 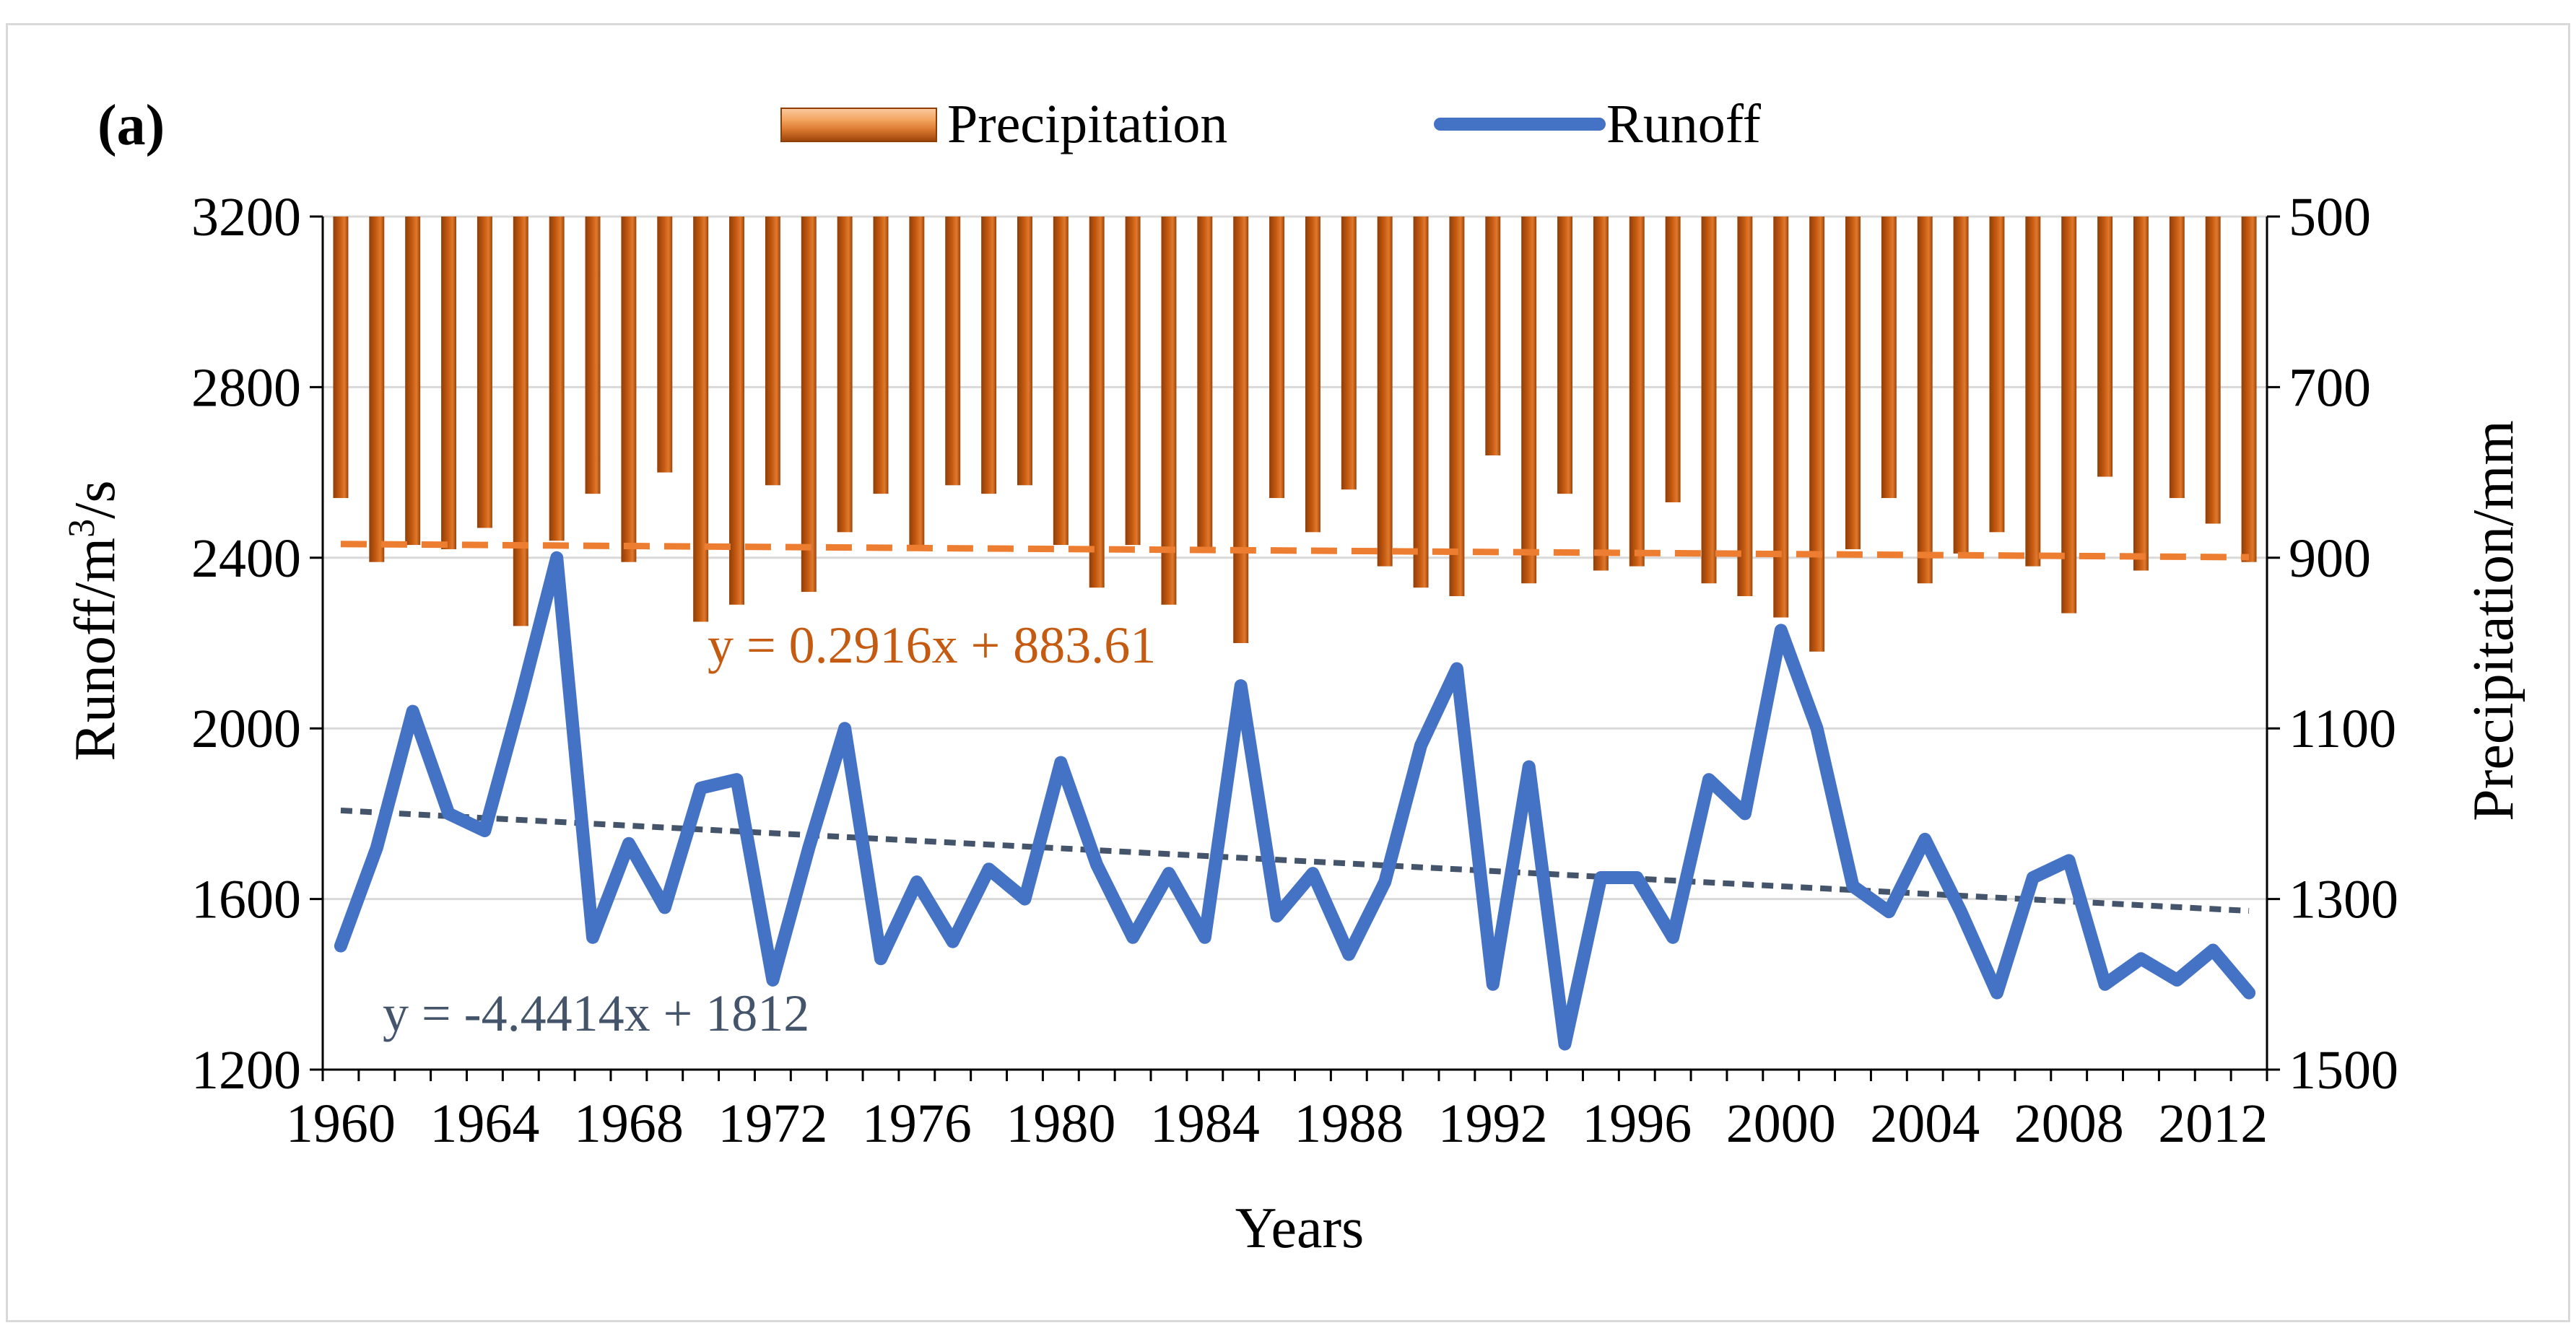 What do you see at coordinates (484, 1123) in the screenshot?
I see `x-tick-label: 1964` at bounding box center [484, 1123].